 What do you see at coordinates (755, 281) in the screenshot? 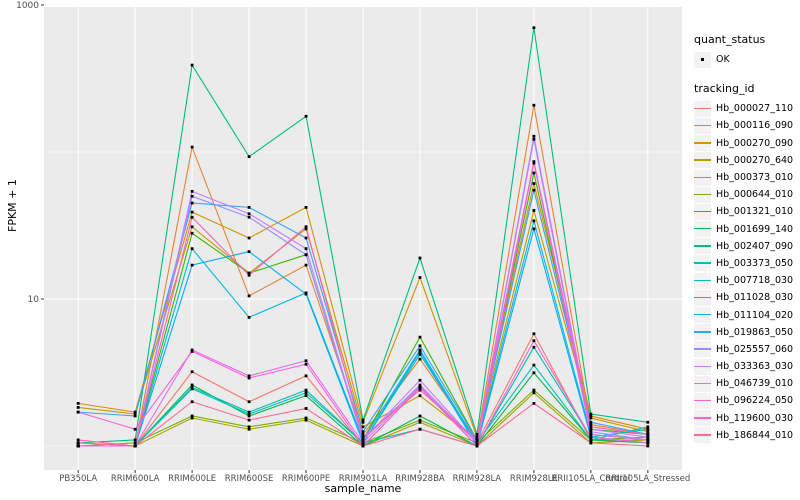
I see `legend-item-label: Hb_007718_030` at bounding box center [755, 281].